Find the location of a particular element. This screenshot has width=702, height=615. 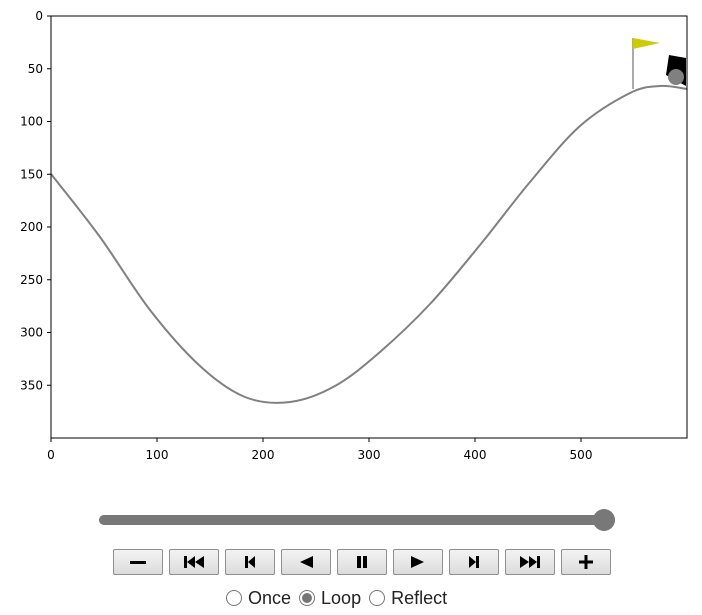

mode-loop-label: Loop is located at coordinates (341, 597).